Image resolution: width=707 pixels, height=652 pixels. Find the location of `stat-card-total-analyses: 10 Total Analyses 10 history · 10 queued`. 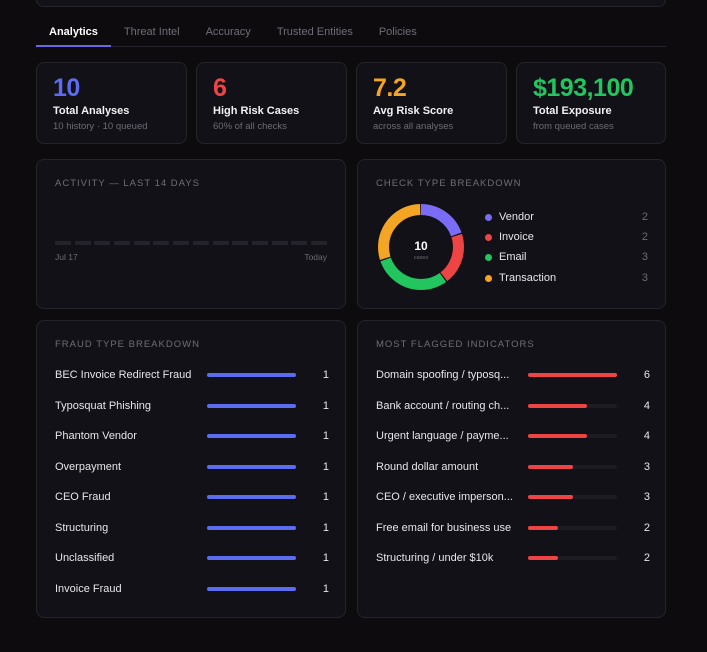

stat-card-total-analyses: 10 Total Analyses 10 history · 10 queued is located at coordinates (111, 103).